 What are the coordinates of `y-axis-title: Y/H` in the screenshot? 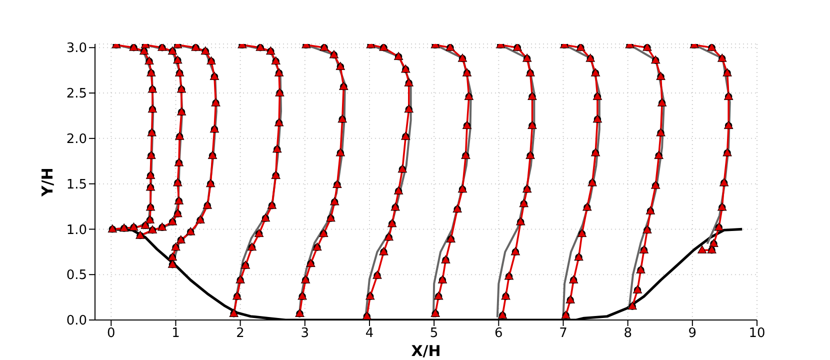 It's located at (47, 183).